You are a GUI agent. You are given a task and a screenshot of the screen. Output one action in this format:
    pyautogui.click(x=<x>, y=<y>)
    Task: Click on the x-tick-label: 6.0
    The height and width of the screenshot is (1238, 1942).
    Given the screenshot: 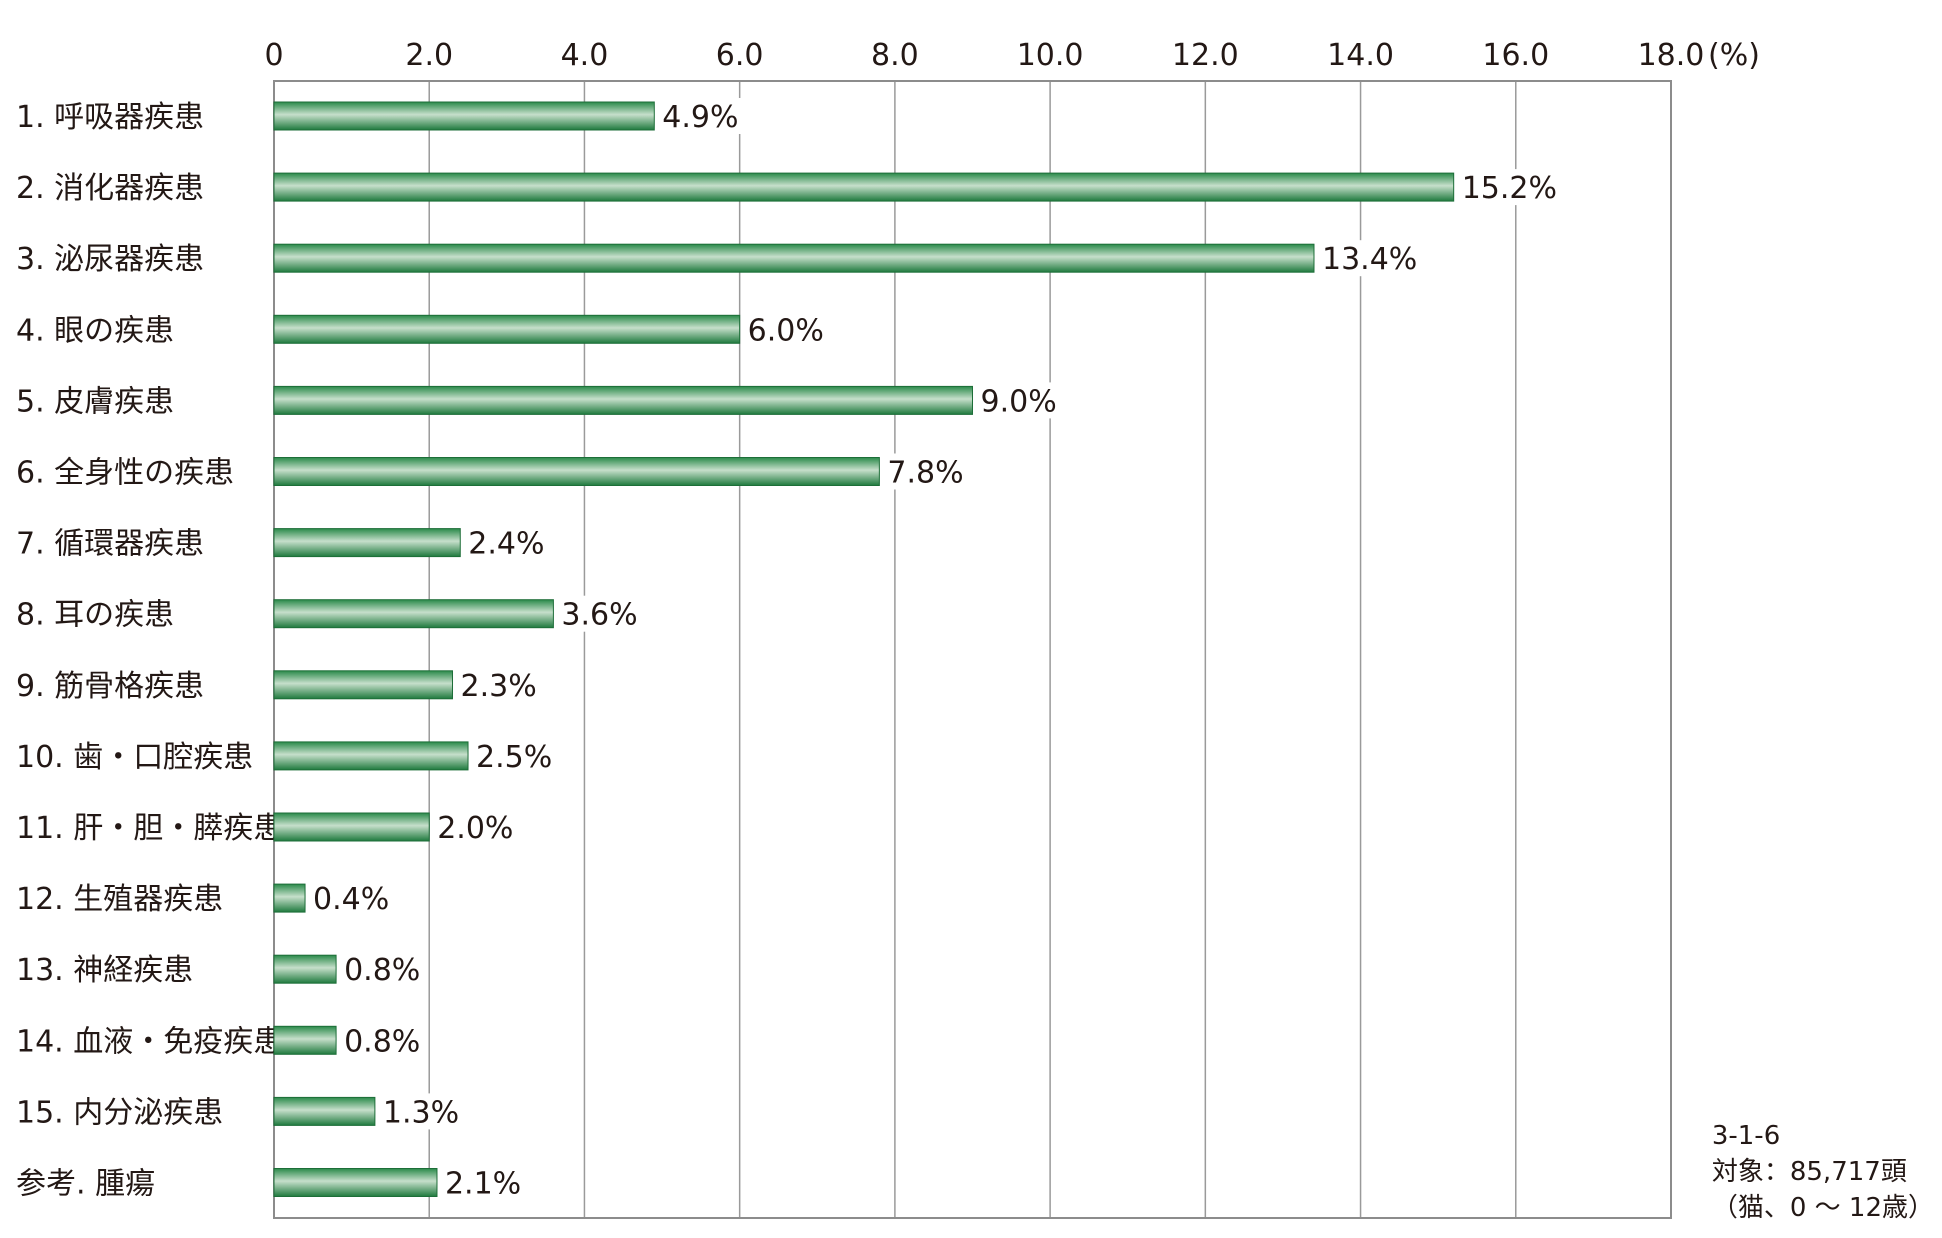 What is the action you would take?
    pyautogui.click(x=740, y=55)
    